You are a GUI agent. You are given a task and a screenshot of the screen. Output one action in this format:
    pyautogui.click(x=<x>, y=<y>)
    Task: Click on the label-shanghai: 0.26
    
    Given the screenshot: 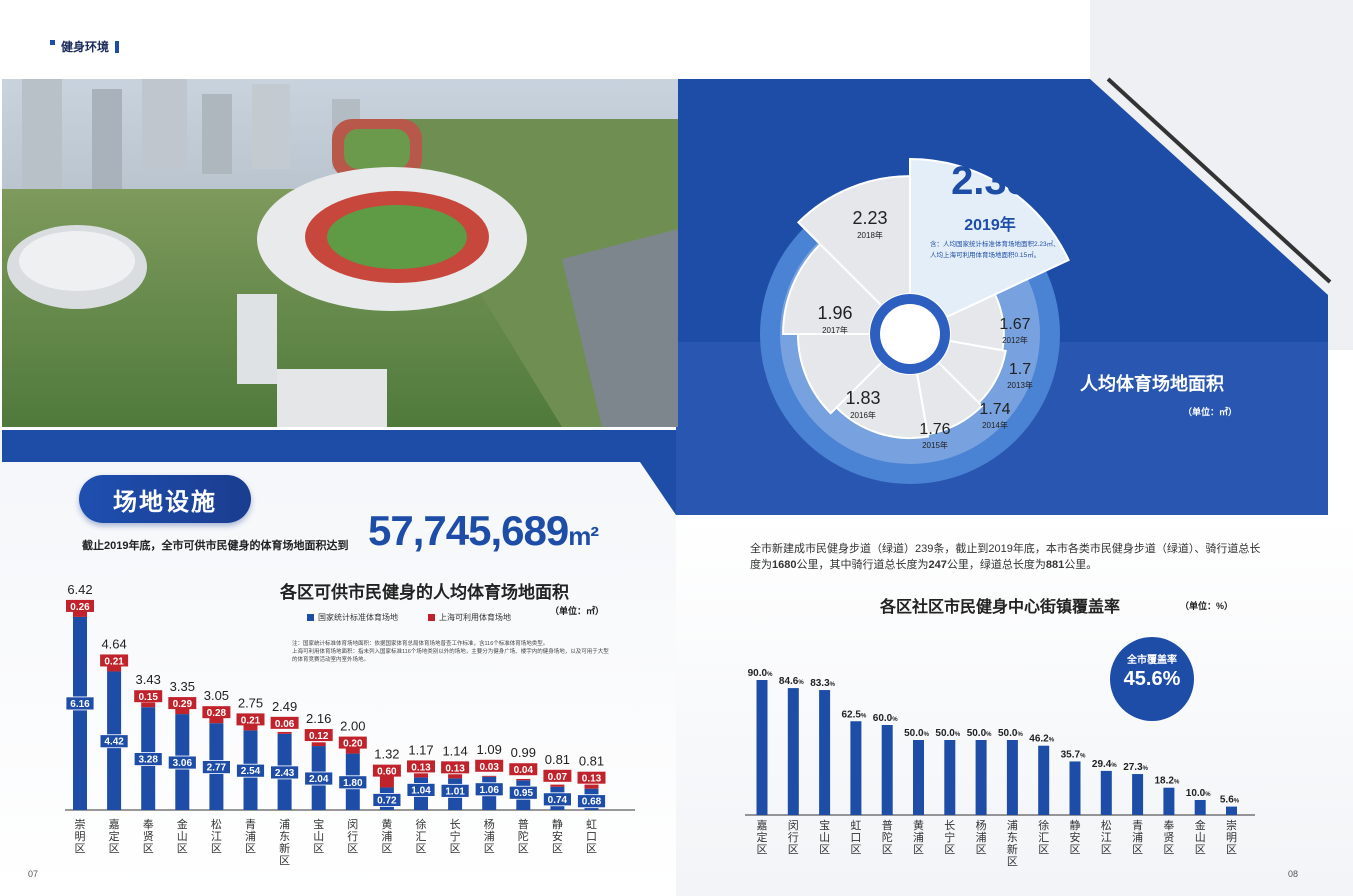 What is the action you would take?
    pyautogui.click(x=80, y=607)
    